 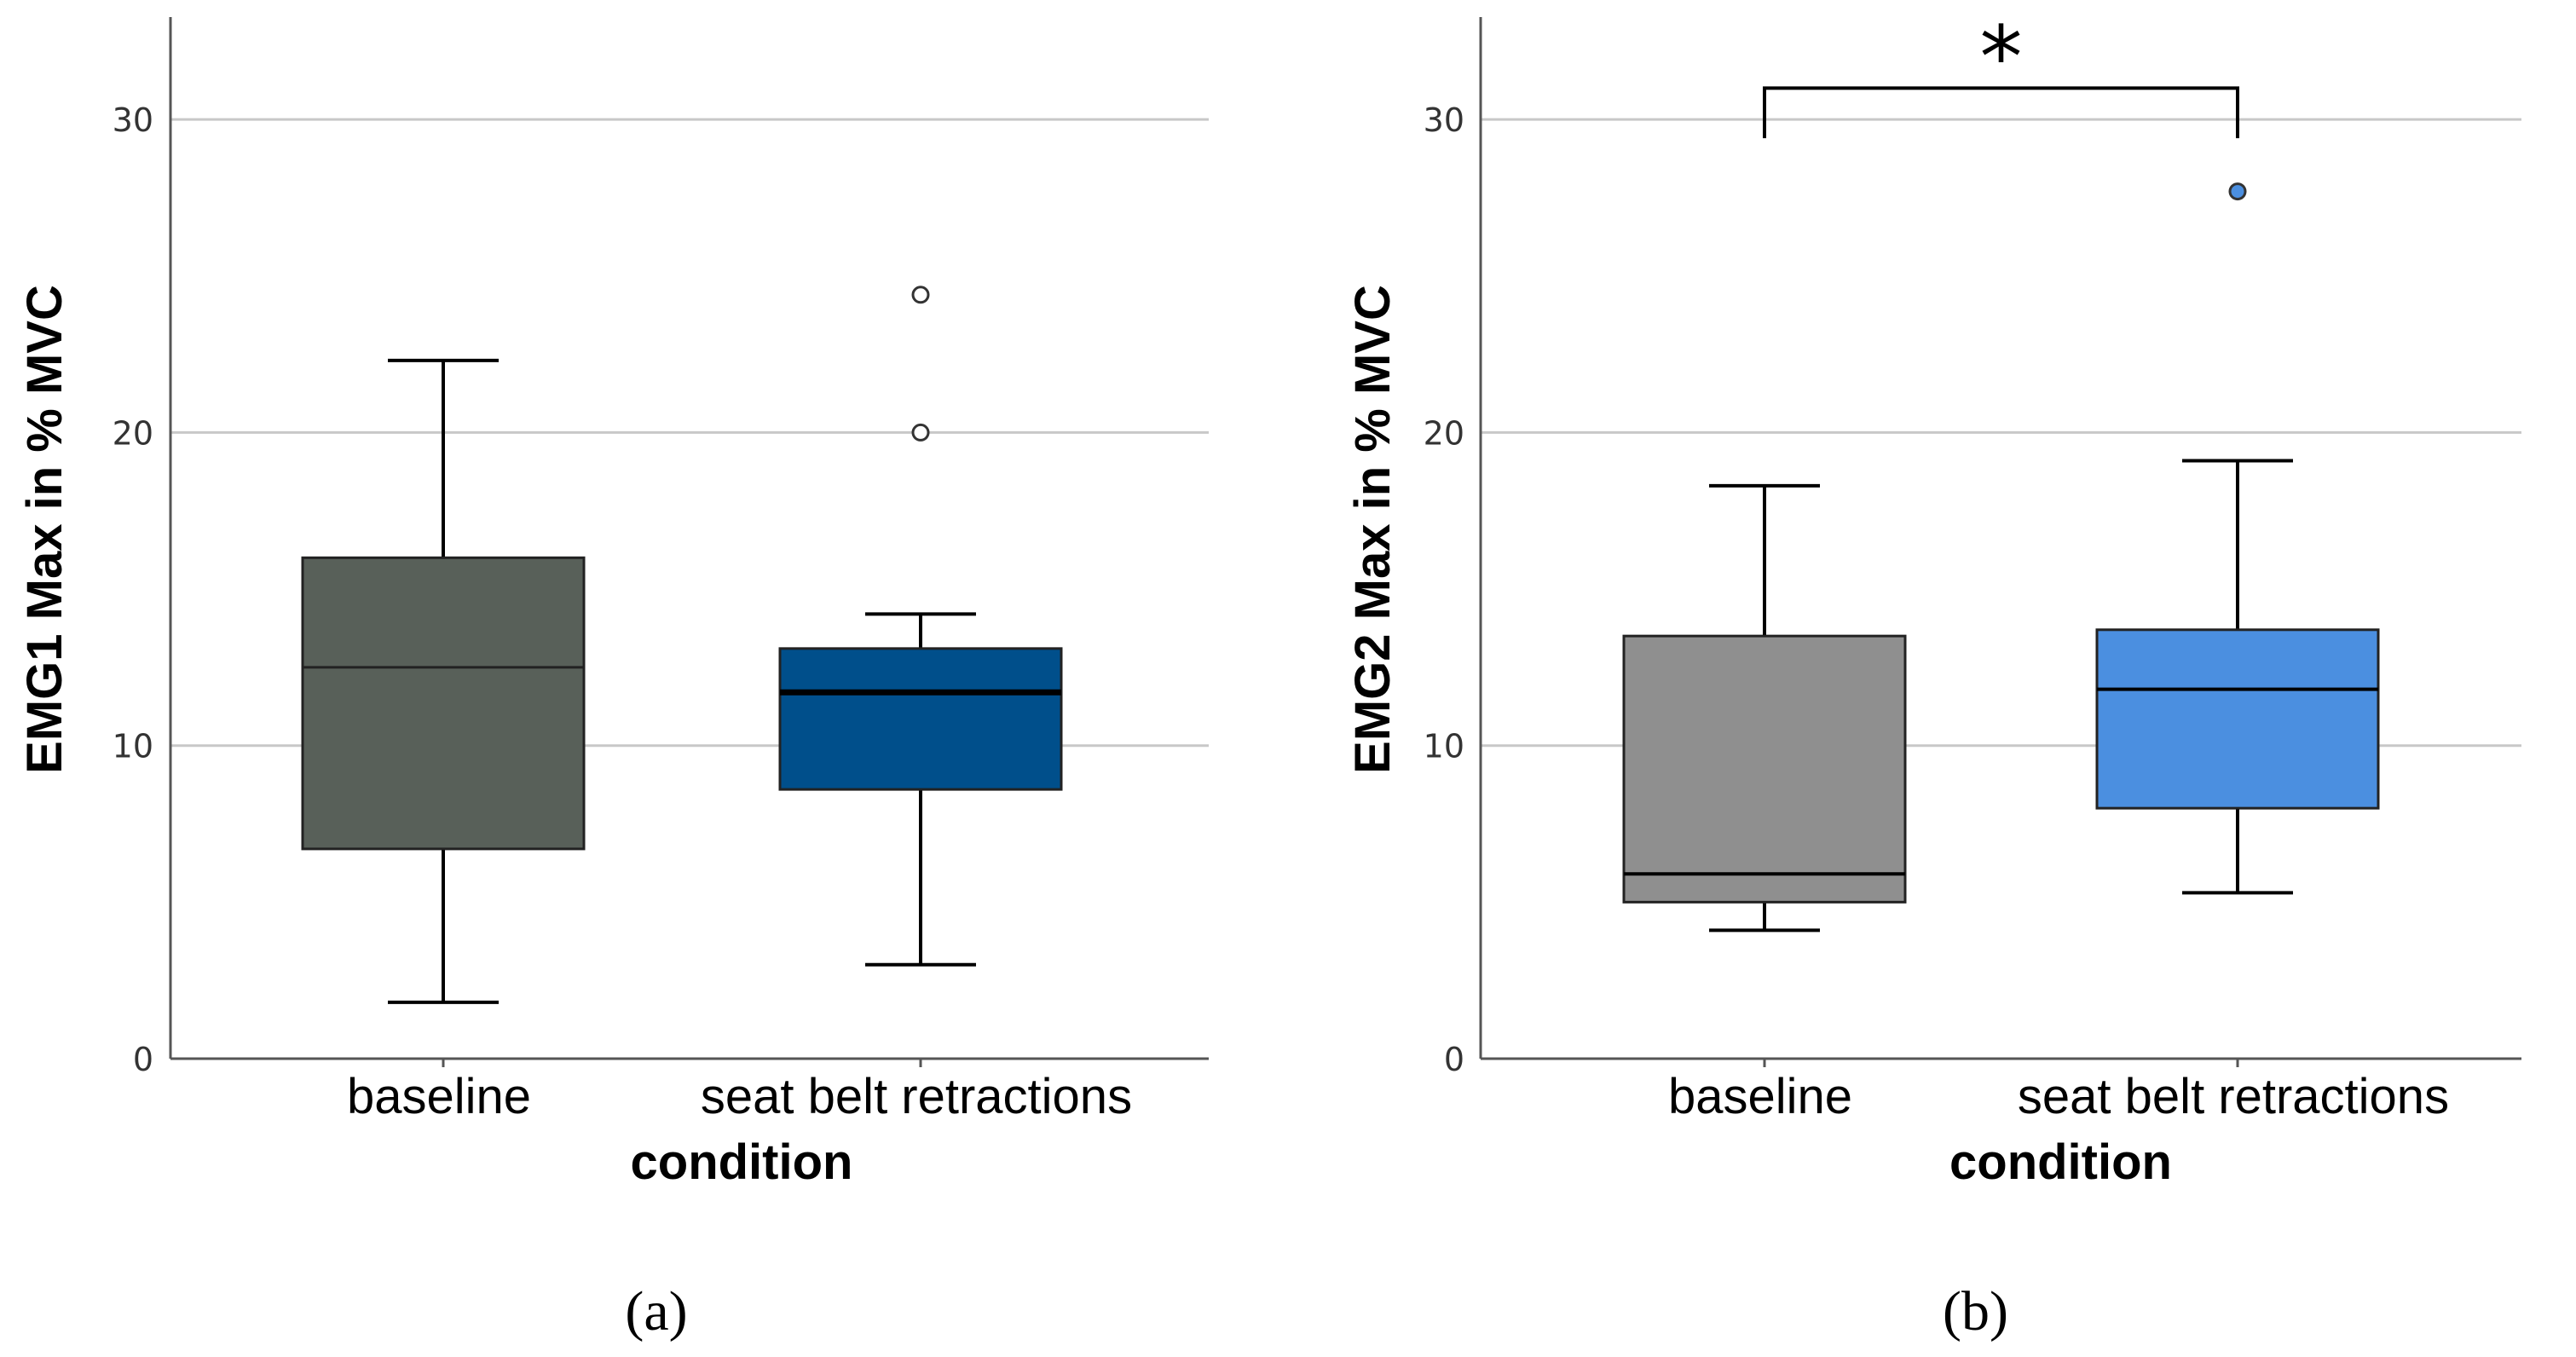 I want to click on panel-b-y-axis-title: EMG2 Max in % MVC, so click(x=1373, y=529).